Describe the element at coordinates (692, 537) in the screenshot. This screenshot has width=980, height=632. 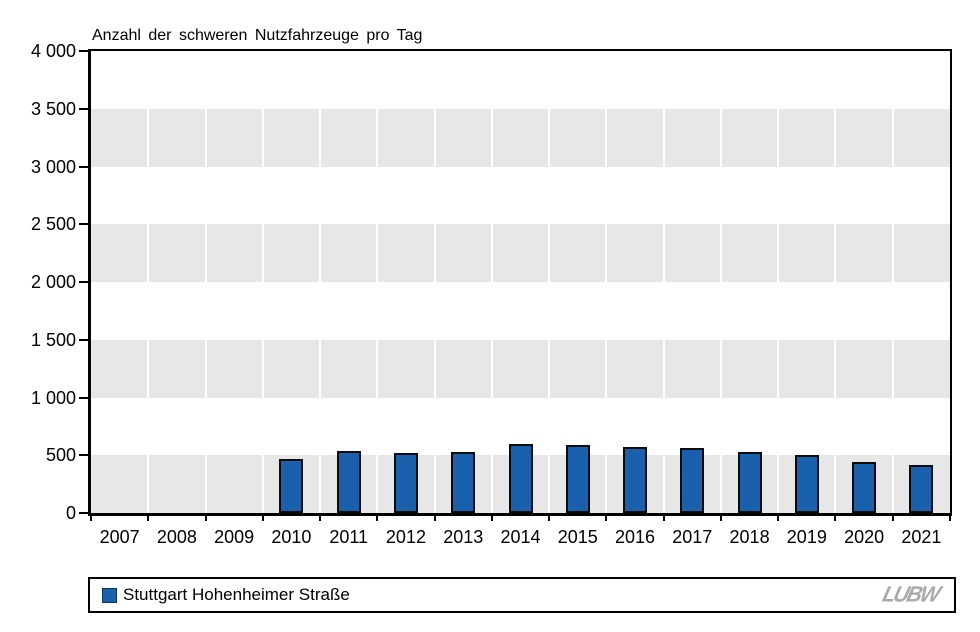
I see `x-axis-label-2017: 2017` at that location.